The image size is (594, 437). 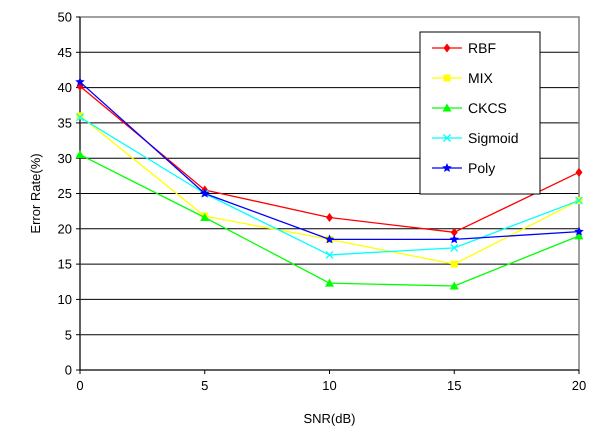 I want to click on x-tick-label: 15, so click(x=454, y=385).